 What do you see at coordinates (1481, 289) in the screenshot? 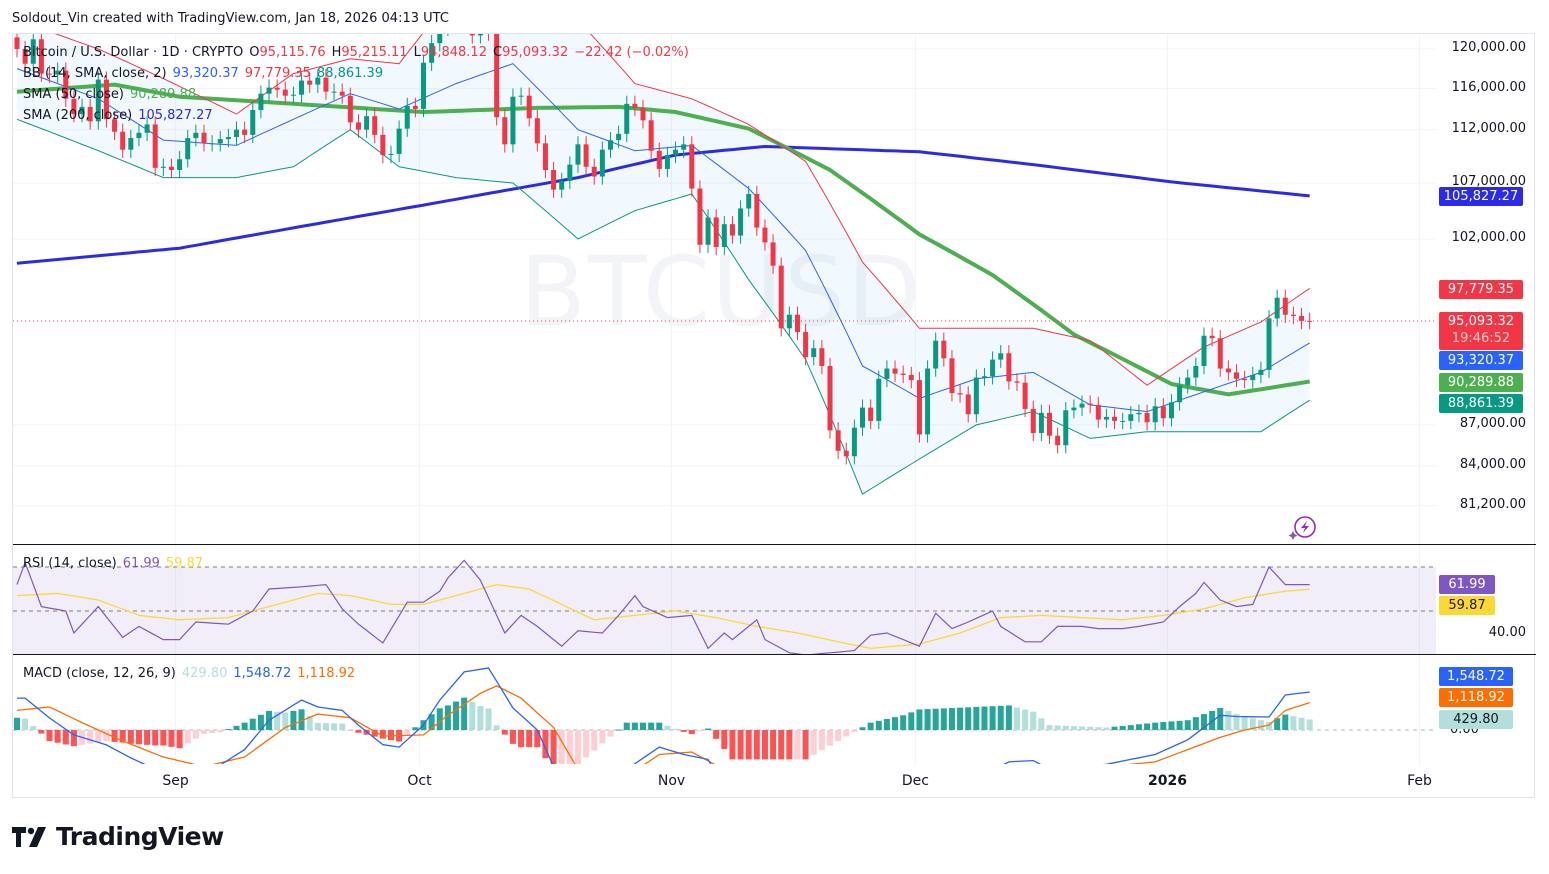
I see `bb-upper-price-tag: 97,779.35` at bounding box center [1481, 289].